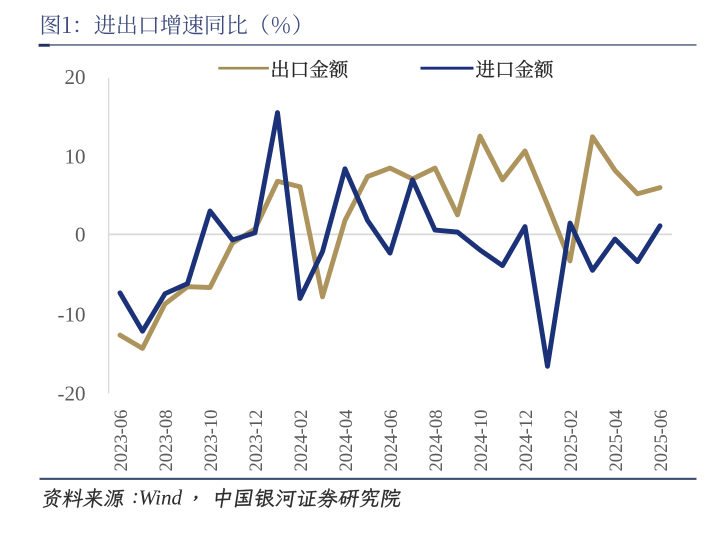 This screenshot has height=536, width=720. Describe the element at coordinates (301, 441) in the screenshot. I see `svg-text: 2024-02` at that location.